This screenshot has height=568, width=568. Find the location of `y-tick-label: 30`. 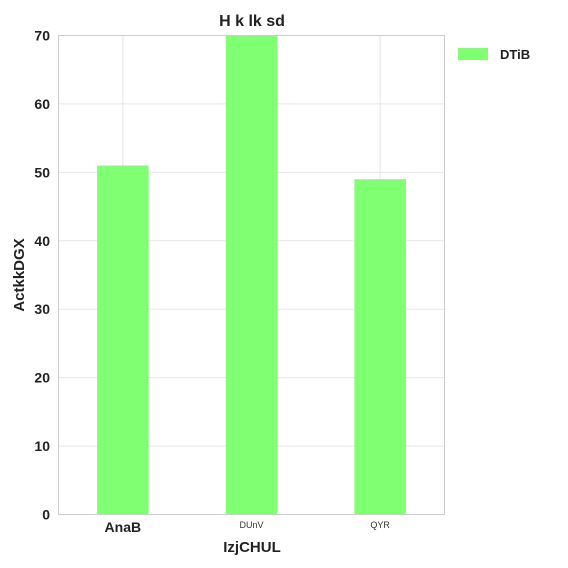

y-tick-label: 30 is located at coordinates (42, 309).